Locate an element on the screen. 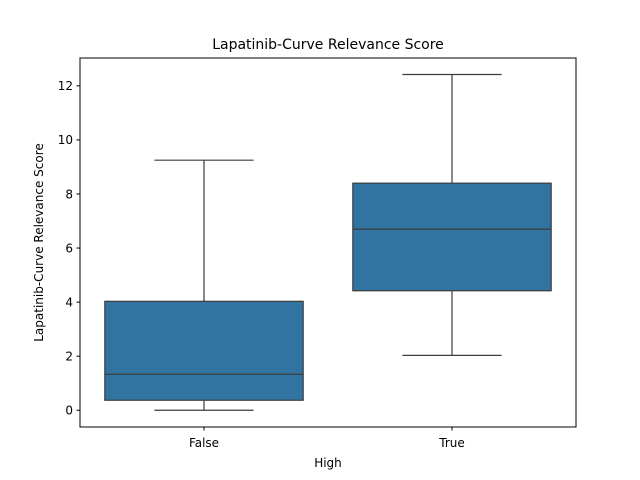  x-axis: False True is located at coordinates (327, 438).